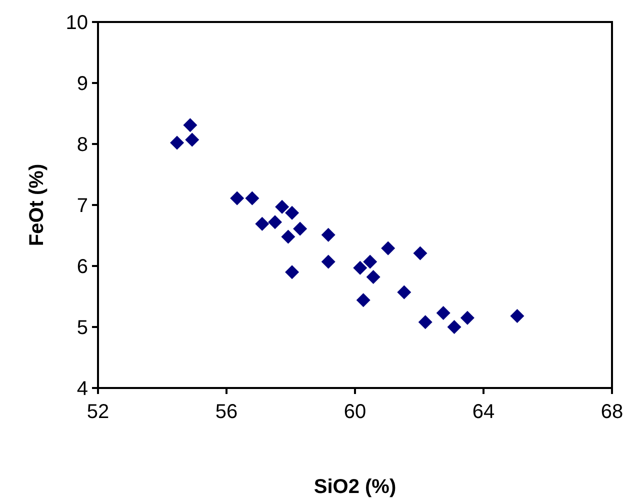 The image size is (625, 502). What do you see at coordinates (98, 412) in the screenshot?
I see `x-tick-label: 52` at bounding box center [98, 412].